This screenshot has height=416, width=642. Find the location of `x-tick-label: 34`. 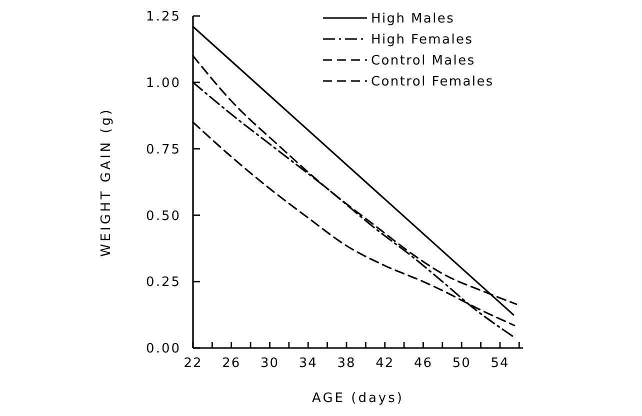

x-tick-label: 34 is located at coordinates (308, 363).